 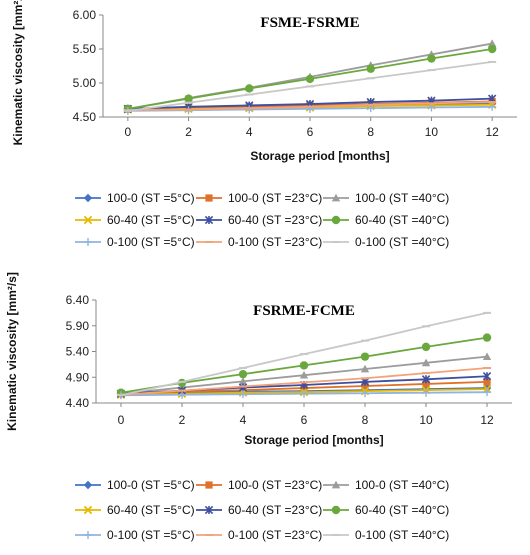 I want to click on y-tick-label: 4.90, so click(x=78, y=377).